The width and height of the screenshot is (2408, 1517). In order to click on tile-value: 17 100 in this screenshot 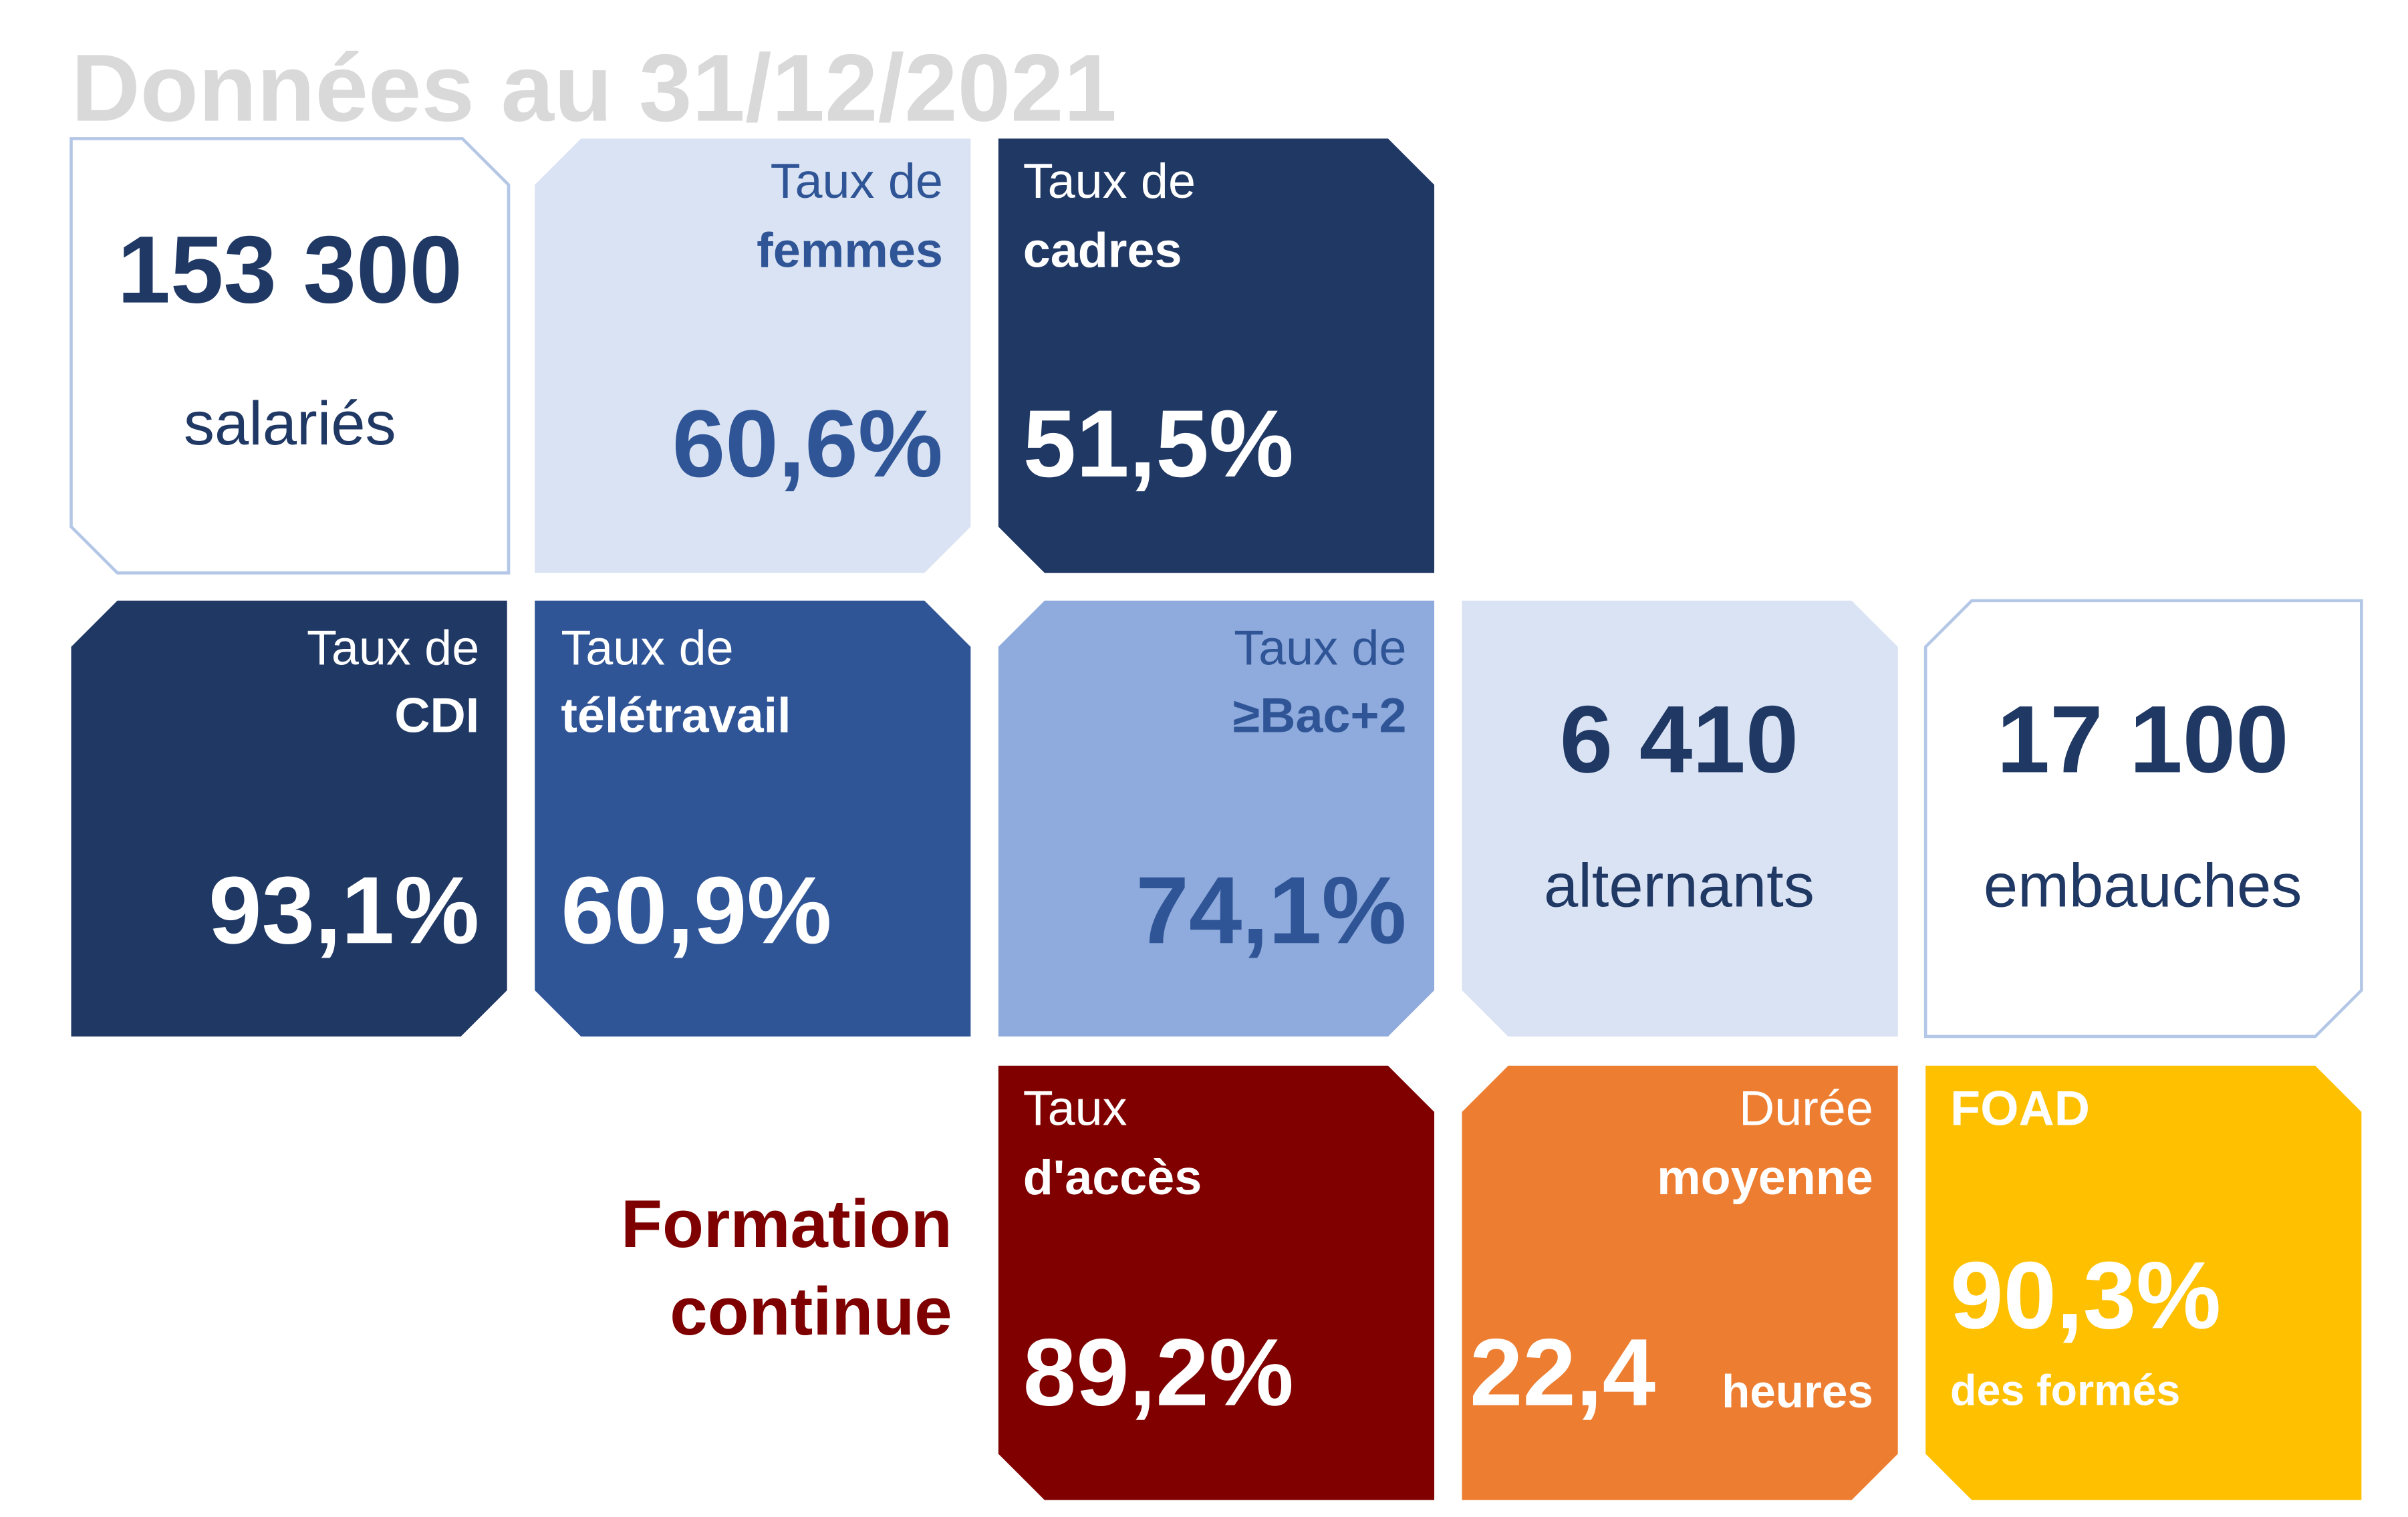, I will do `click(2143, 739)`.